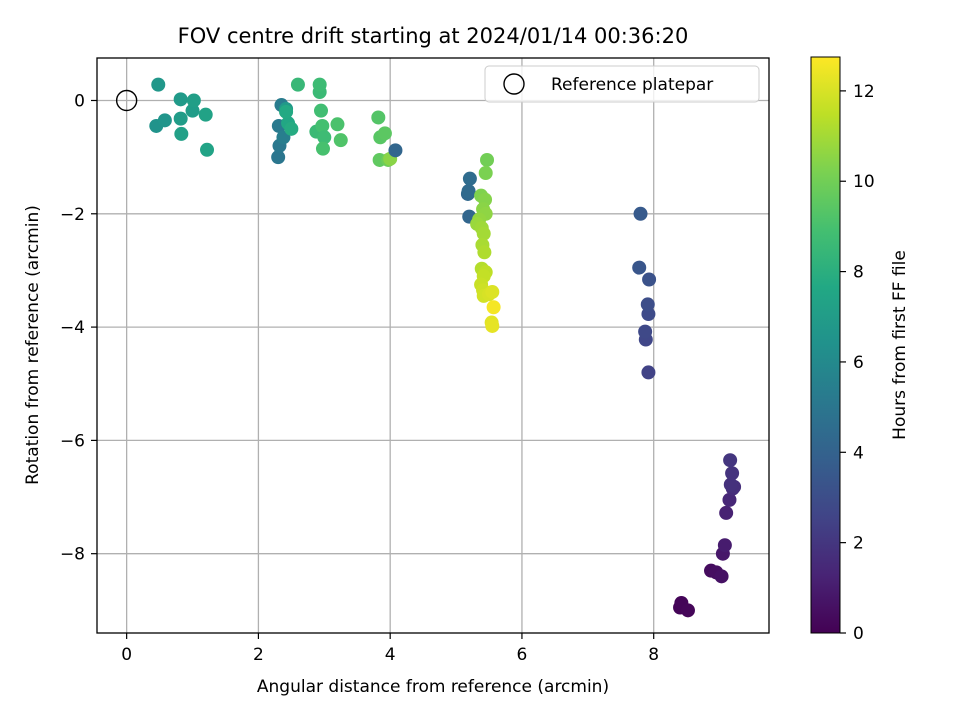 Image resolution: width=960 pixels, height=720 pixels. I want to click on colorbar-ticks: 0 2 4 6 8 10 12, so click(857, 363).